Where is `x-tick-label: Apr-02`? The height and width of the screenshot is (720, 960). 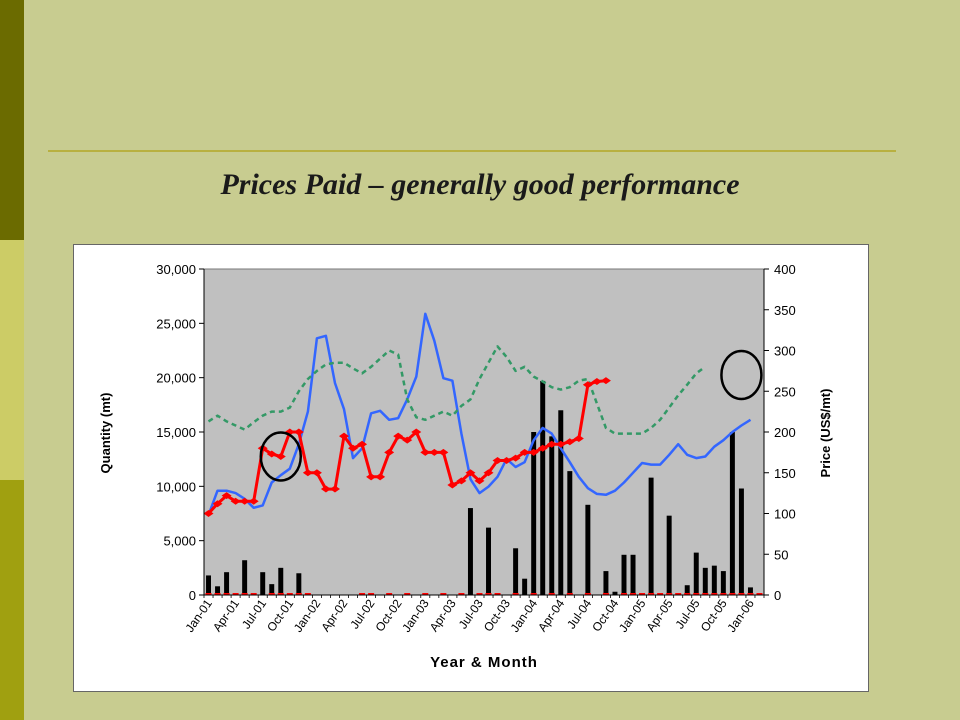 x-tick-label: Apr-02 is located at coordinates (334, 615).